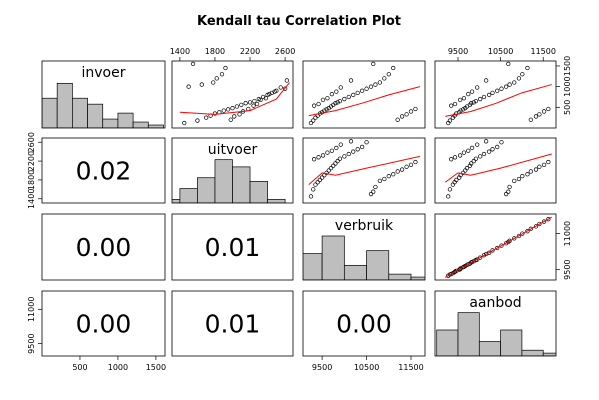 The image size is (599, 400). I want to click on y-tick-label: 1500, so click(567, 66).